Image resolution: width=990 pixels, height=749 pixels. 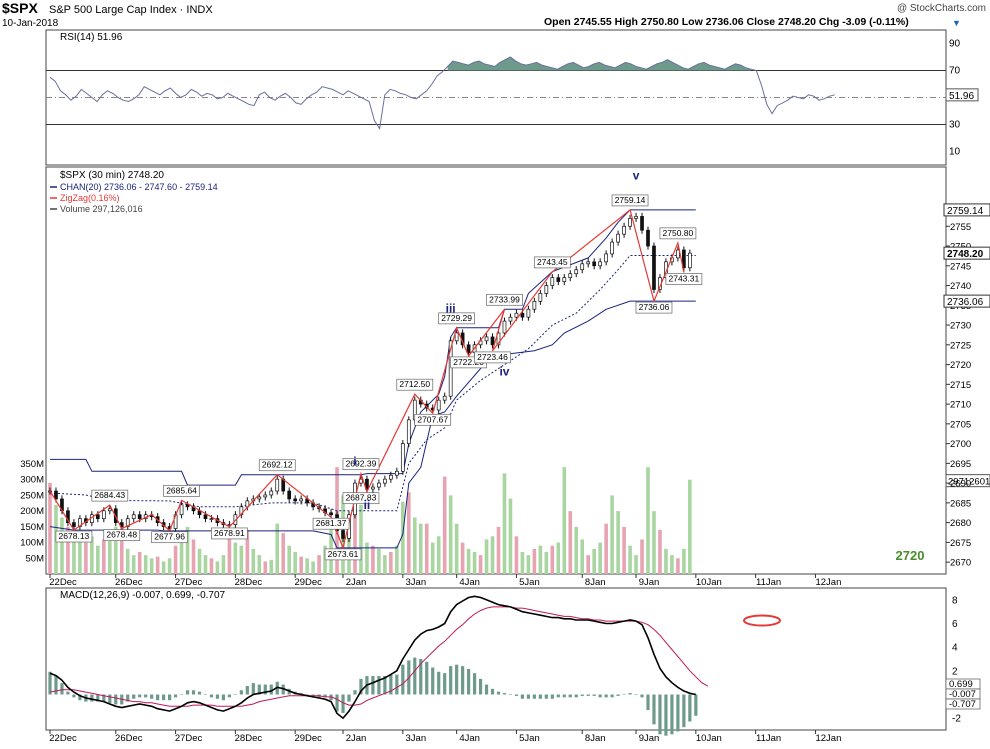 I want to click on volume-flag-value: 297126016, so click(x=969, y=482).